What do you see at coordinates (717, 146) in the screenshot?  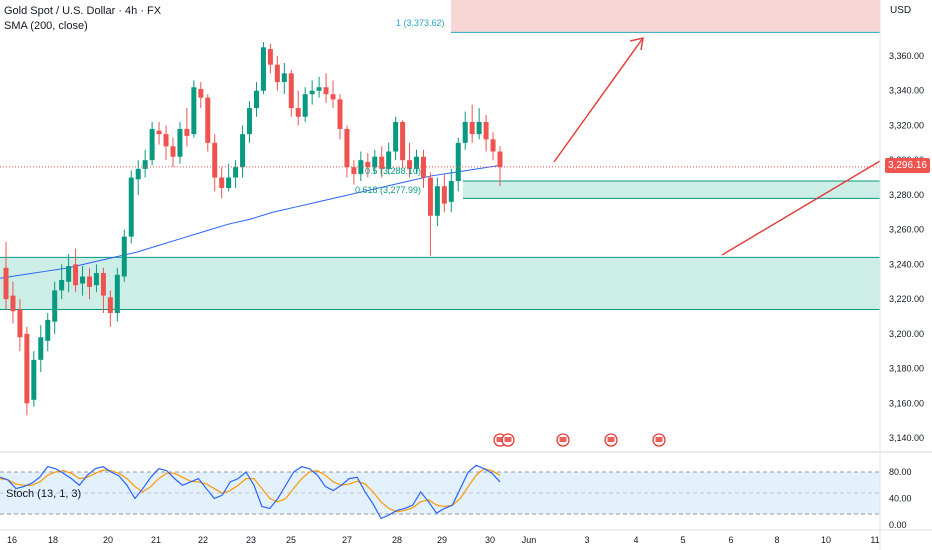 I see `projection-arrows` at bounding box center [717, 146].